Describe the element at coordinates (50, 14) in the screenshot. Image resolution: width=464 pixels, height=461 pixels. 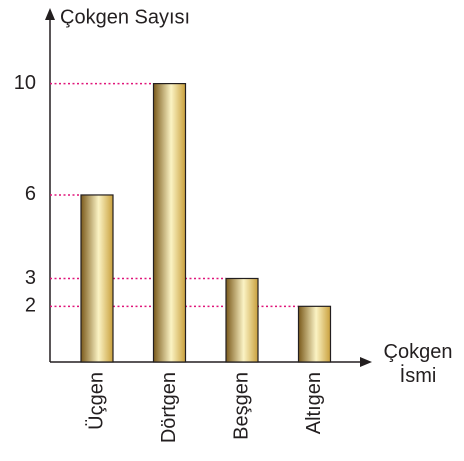
I see `y-arrow` at that location.